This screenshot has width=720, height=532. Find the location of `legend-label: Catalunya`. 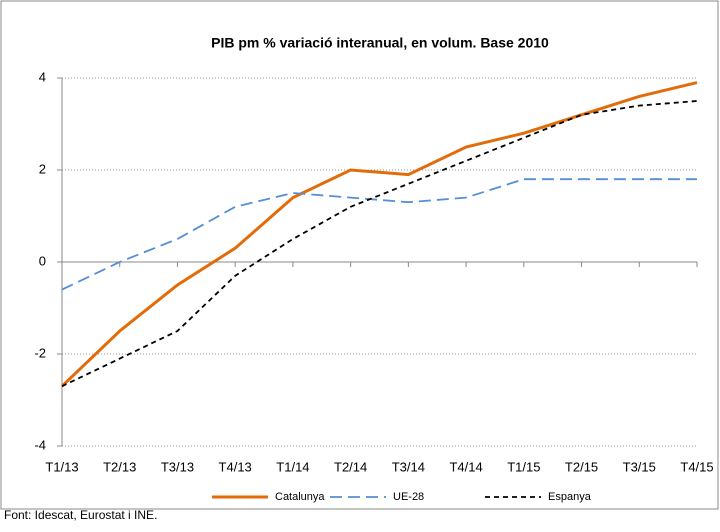

legend-label: Catalunya is located at coordinates (300, 497).